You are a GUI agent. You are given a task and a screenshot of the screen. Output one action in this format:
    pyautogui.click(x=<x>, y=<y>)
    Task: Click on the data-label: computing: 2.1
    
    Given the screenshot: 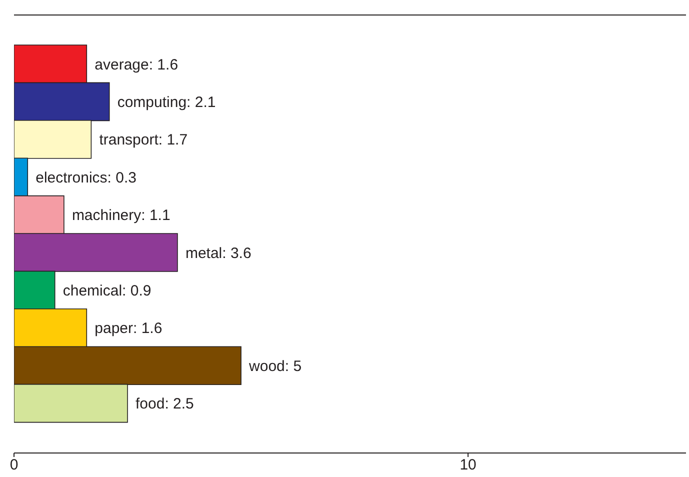 What is the action you would take?
    pyautogui.click(x=166, y=102)
    